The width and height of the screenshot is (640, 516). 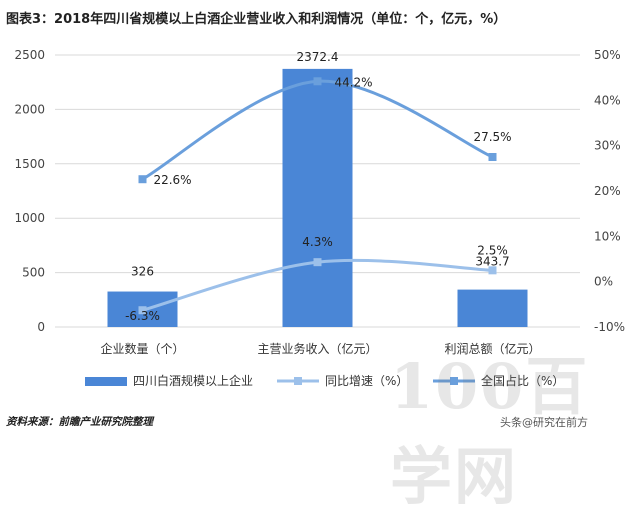 I want to click on growth-data-label: -6.3%, so click(x=142, y=316).